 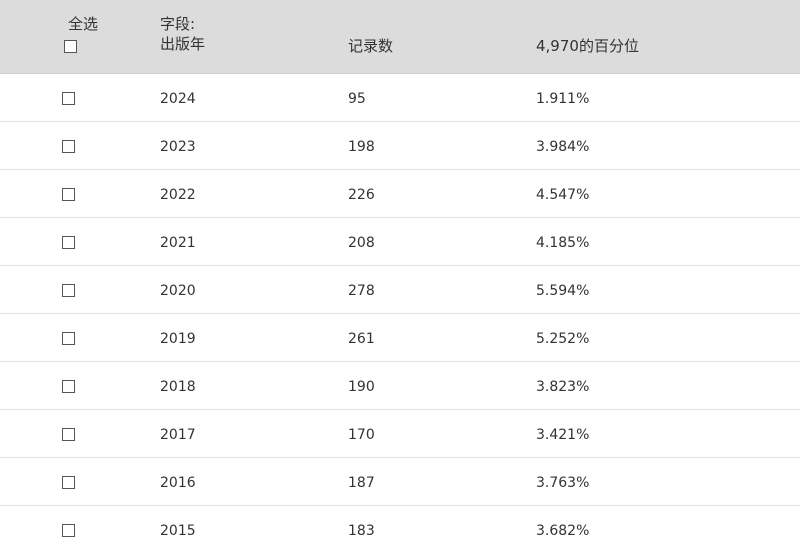 What do you see at coordinates (563, 195) in the screenshot?
I see `percent-cell: 4.547%` at bounding box center [563, 195].